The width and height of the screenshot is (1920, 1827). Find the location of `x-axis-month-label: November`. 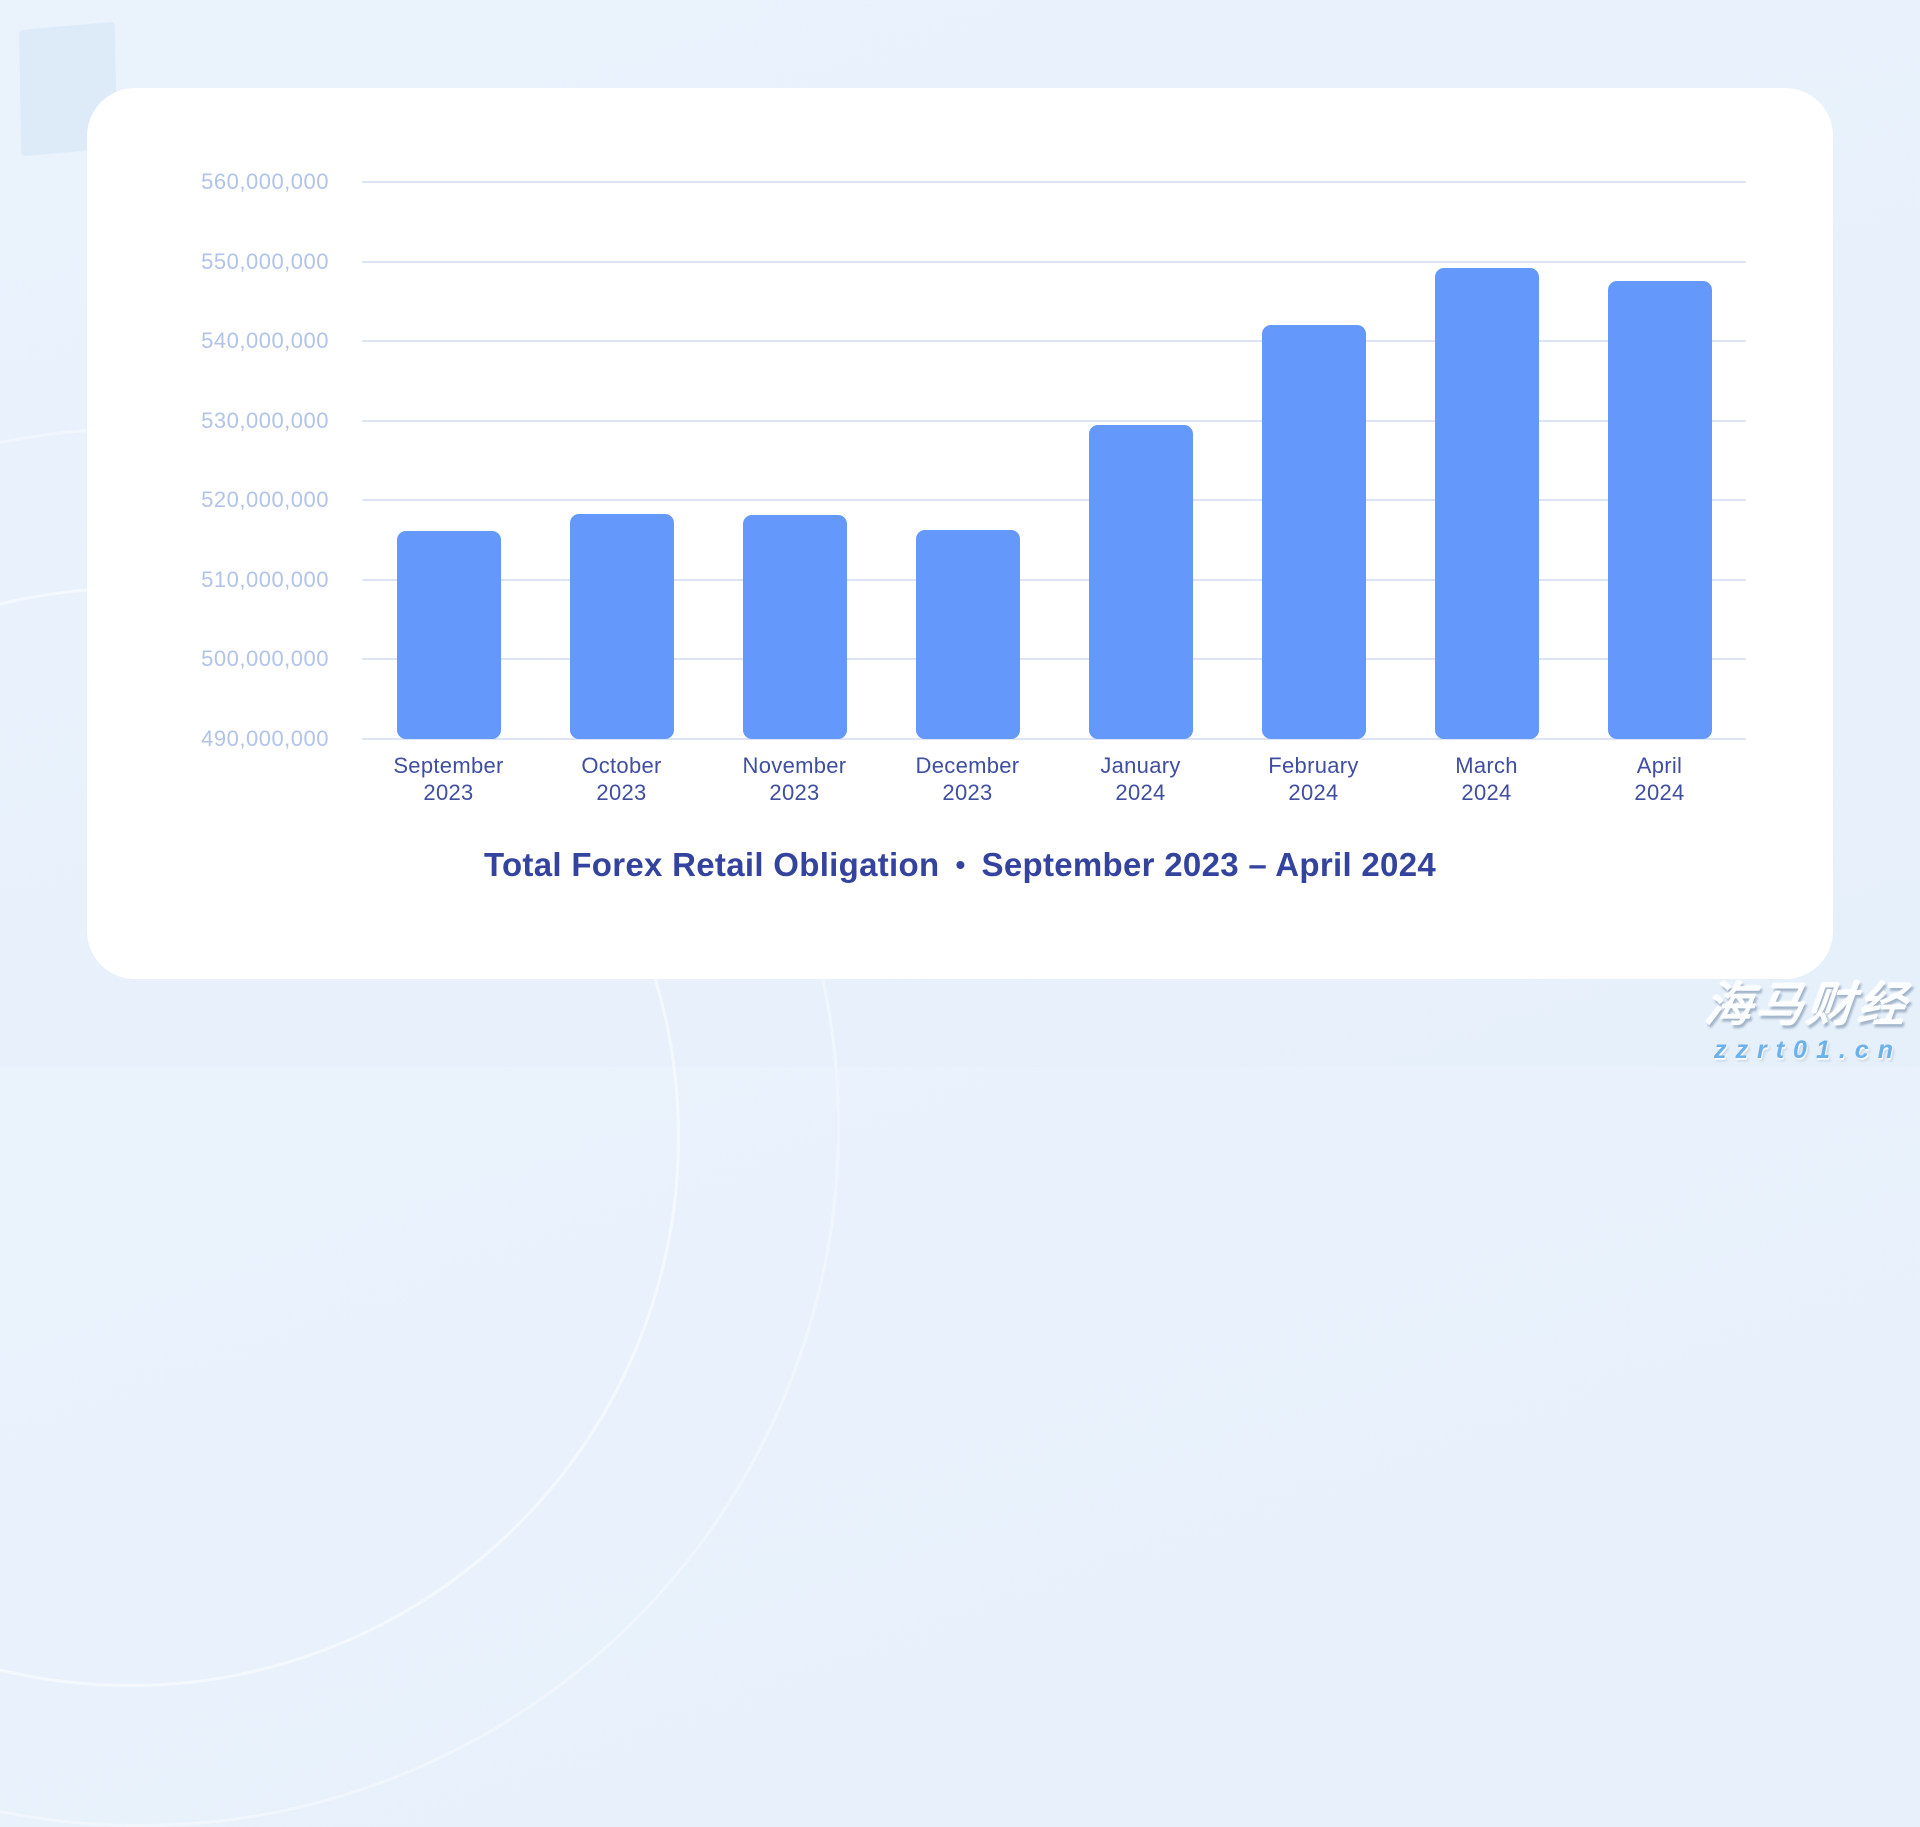

x-axis-month-label: November is located at coordinates (794, 765).